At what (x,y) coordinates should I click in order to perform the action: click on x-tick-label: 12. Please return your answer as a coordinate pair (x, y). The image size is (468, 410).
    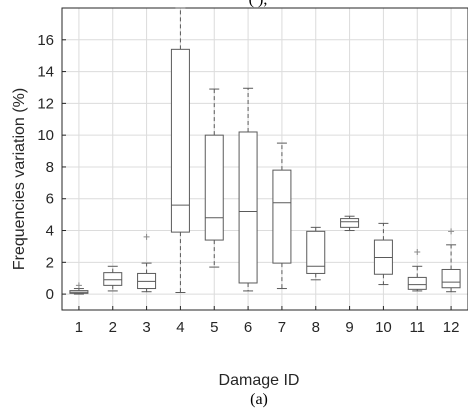
    Looking at the image, I should click on (451, 327).